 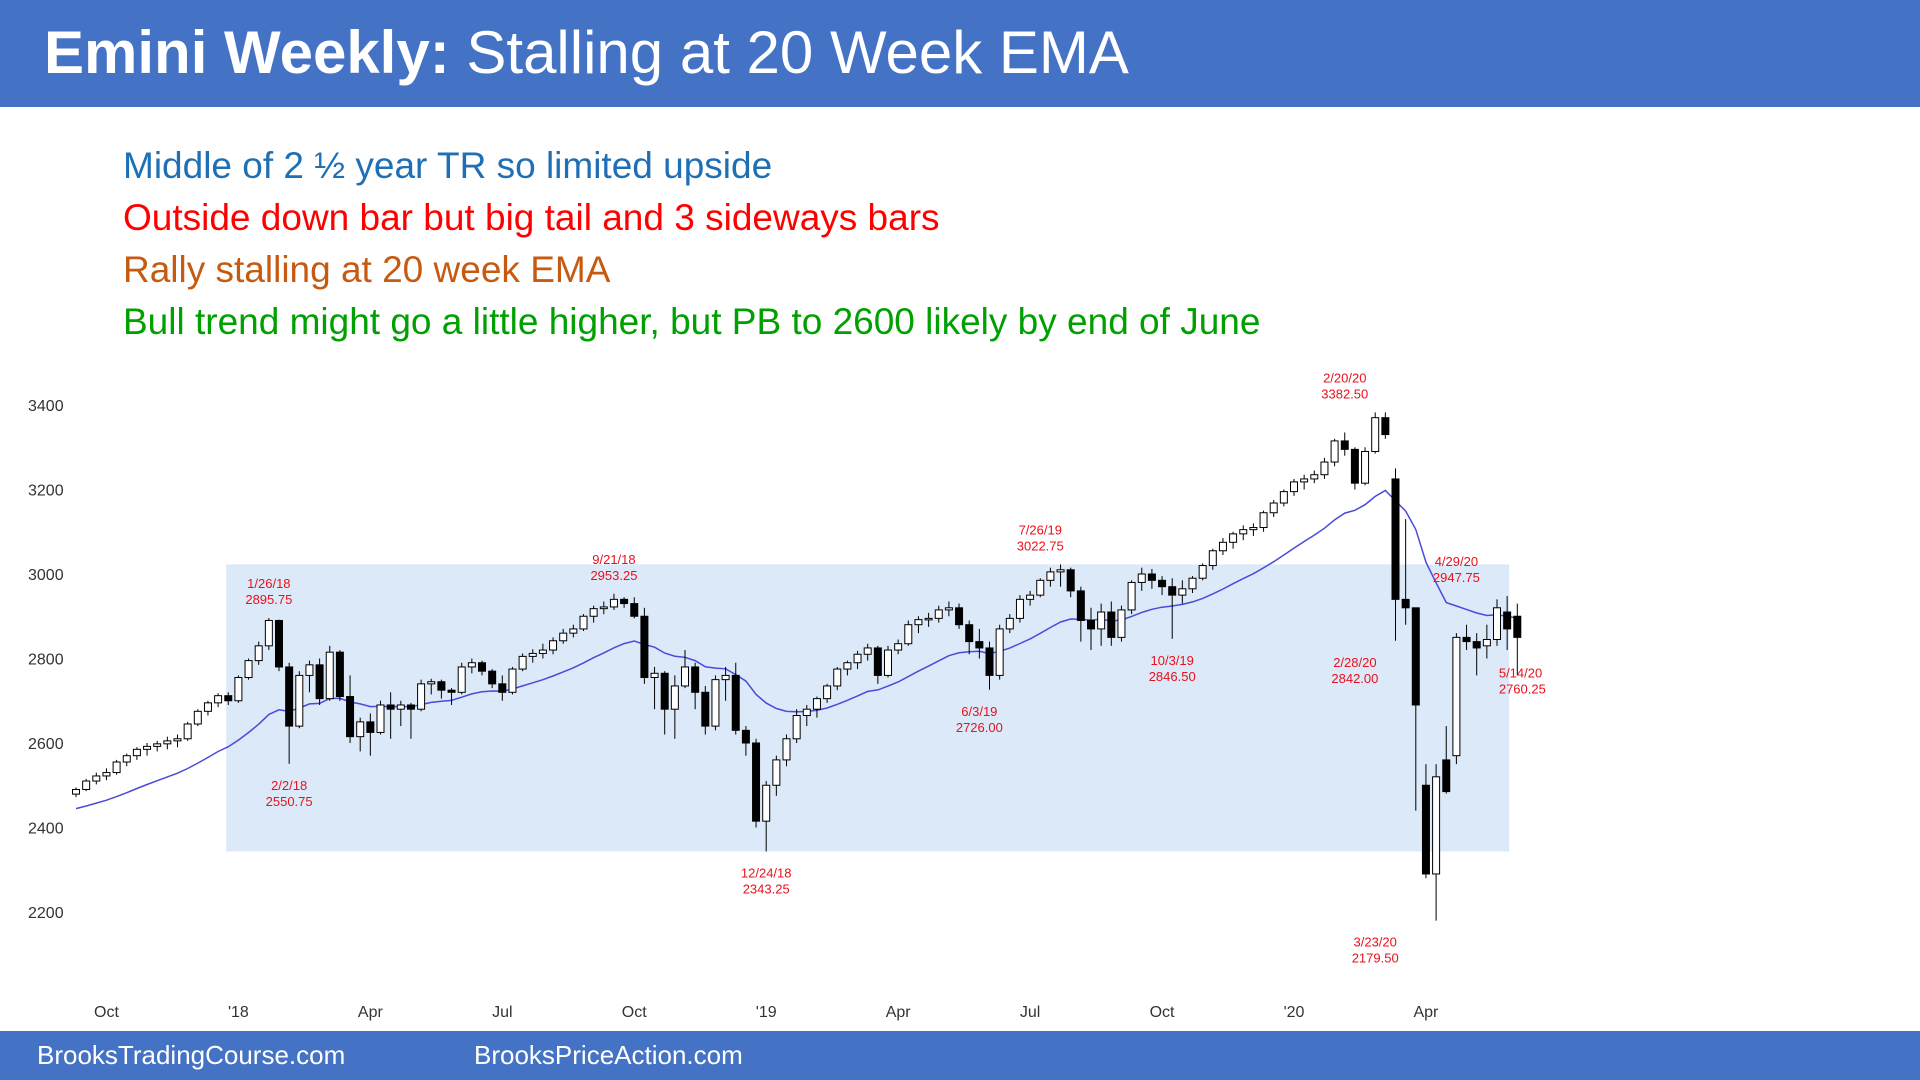 I want to click on bullet-1: Middle of 2 ½ year TR so limited upside, so click(x=448, y=165).